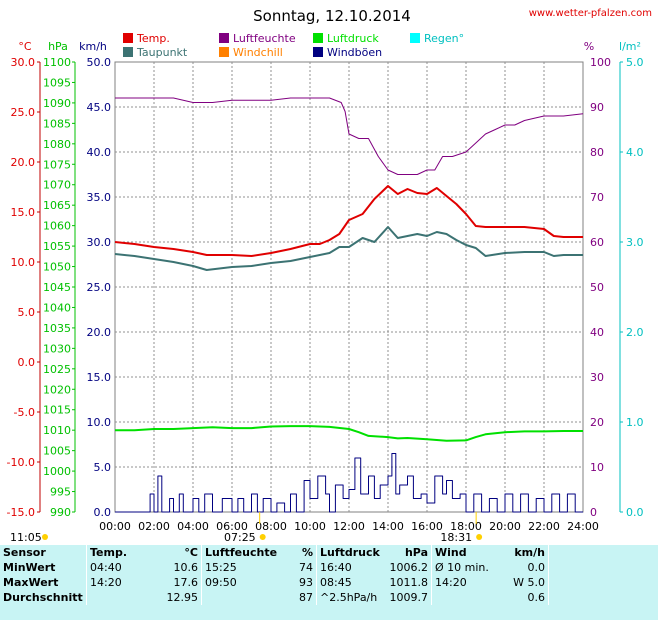 This screenshot has width=658, height=620. Describe the element at coordinates (240, 537) in the screenshot. I see `sunrise-time: 07:25` at that location.